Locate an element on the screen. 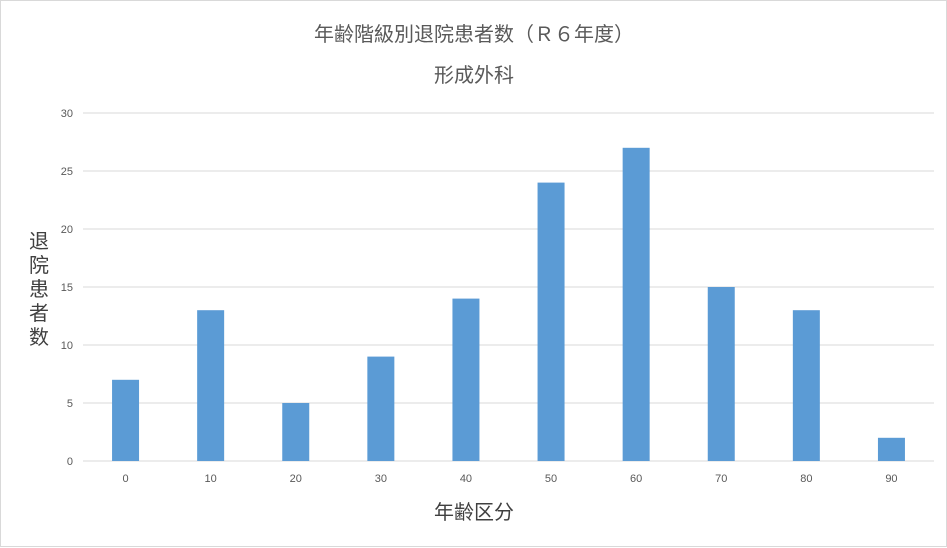 Image resolution: width=947 pixels, height=548 pixels. y-tick-label: 30 is located at coordinates (67, 114).